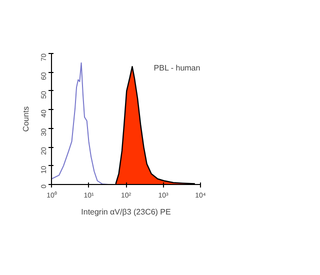 The height and width of the screenshot is (275, 320). I want to click on x-axis-title: Integrin αV/β3 (23C6) PE, so click(126, 212).